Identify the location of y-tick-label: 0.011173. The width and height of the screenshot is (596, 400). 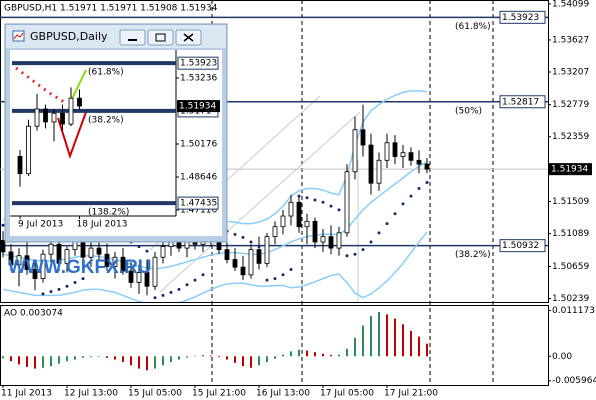
(573, 311).